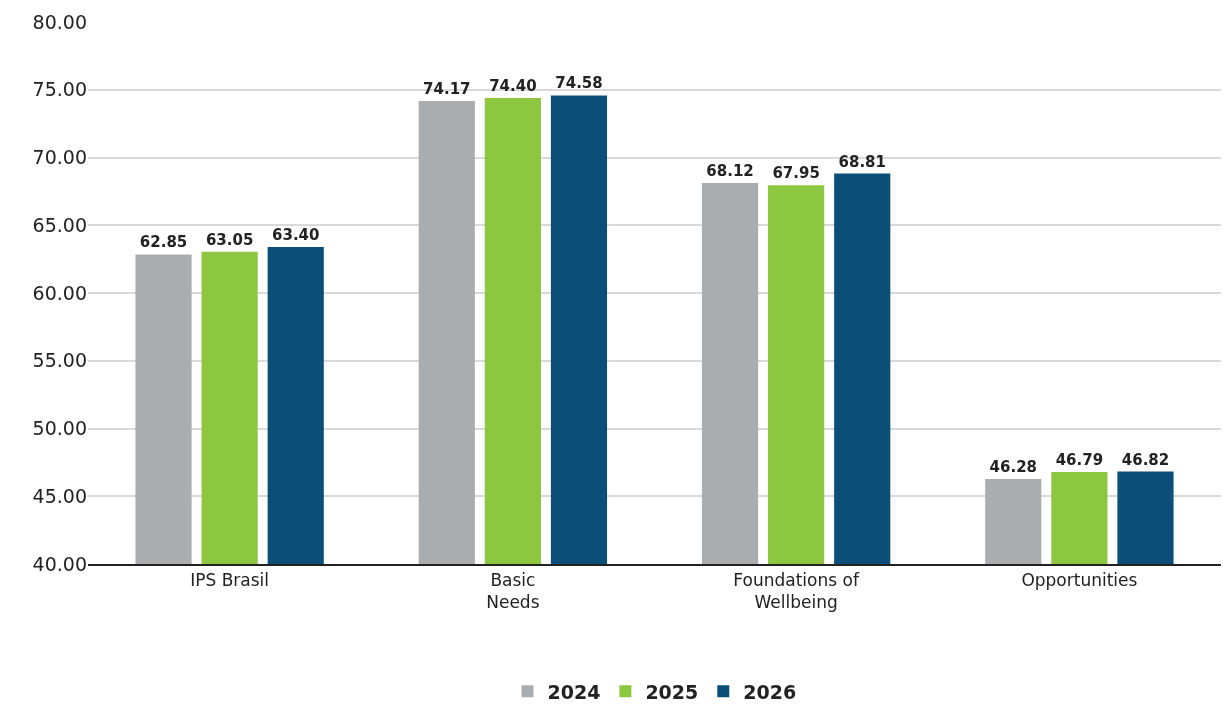 The height and width of the screenshot is (713, 1223). Describe the element at coordinates (447, 89) in the screenshot. I see `data-label: 74.17` at that location.